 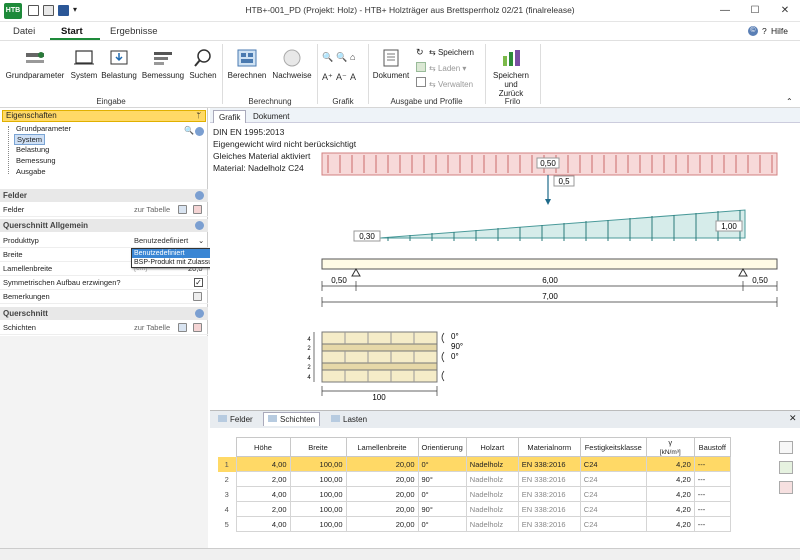 I want to click on produkttyp-select: Benutzedefiniert, so click(x=161, y=240).